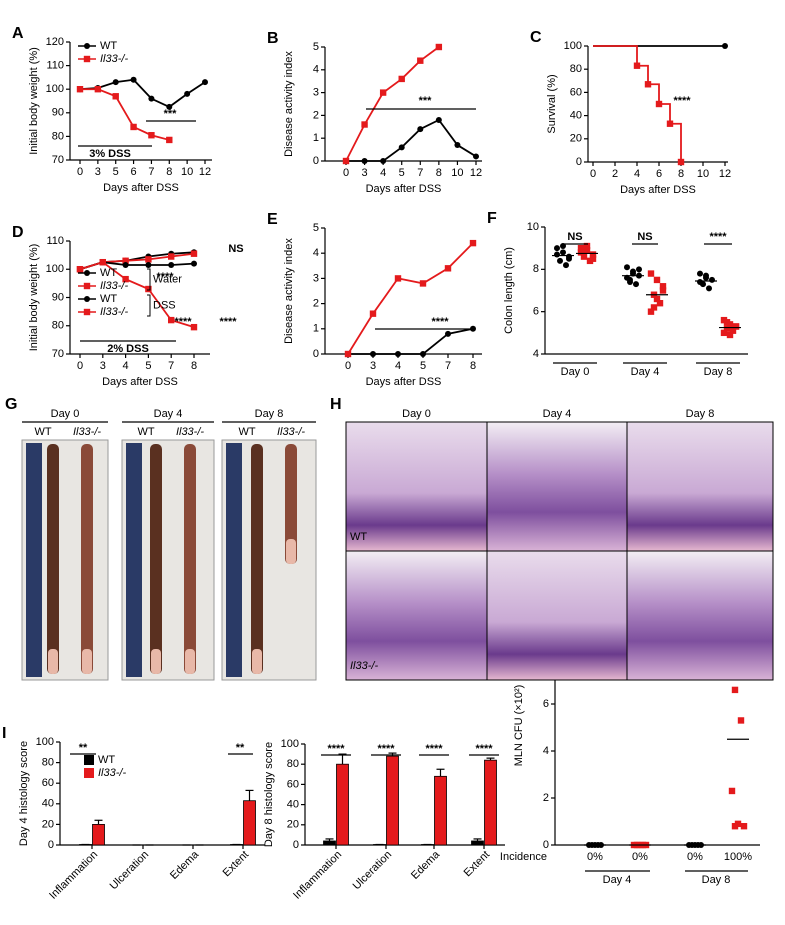 This screenshot has width=785, height=925. Describe the element at coordinates (579, 162) in the screenshot. I see `y-tick-label: 0` at that location.